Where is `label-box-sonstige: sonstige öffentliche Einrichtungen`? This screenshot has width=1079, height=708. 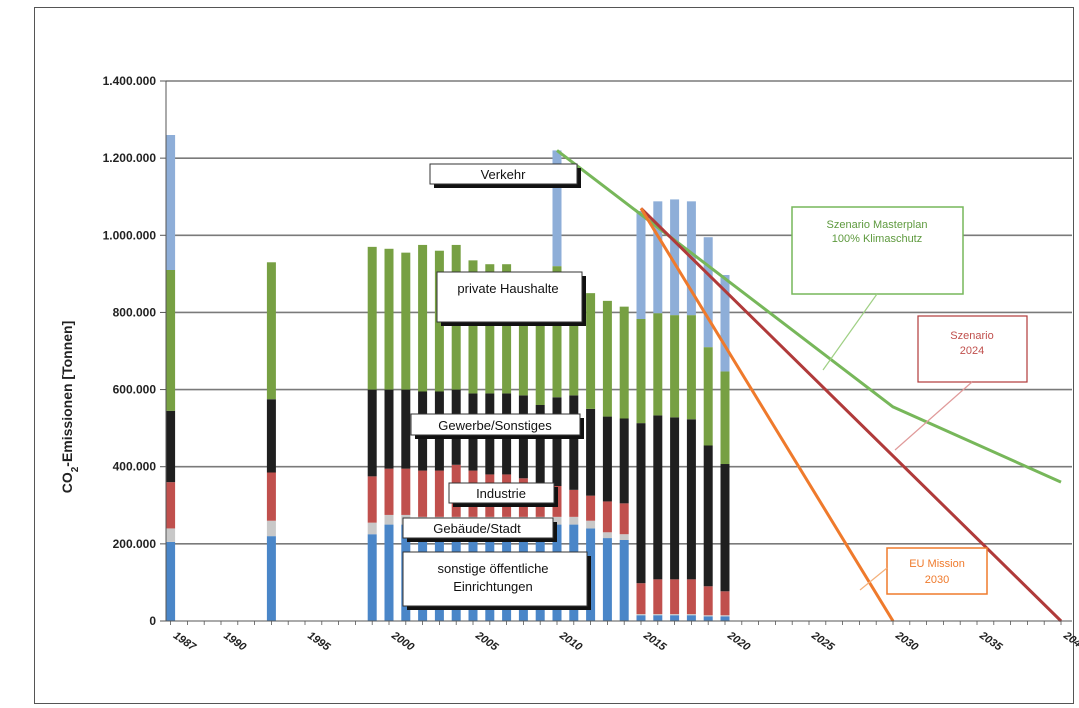
label-box-sonstige: sonstige öffentliche Einrichtungen is located at coordinates (496, 580).